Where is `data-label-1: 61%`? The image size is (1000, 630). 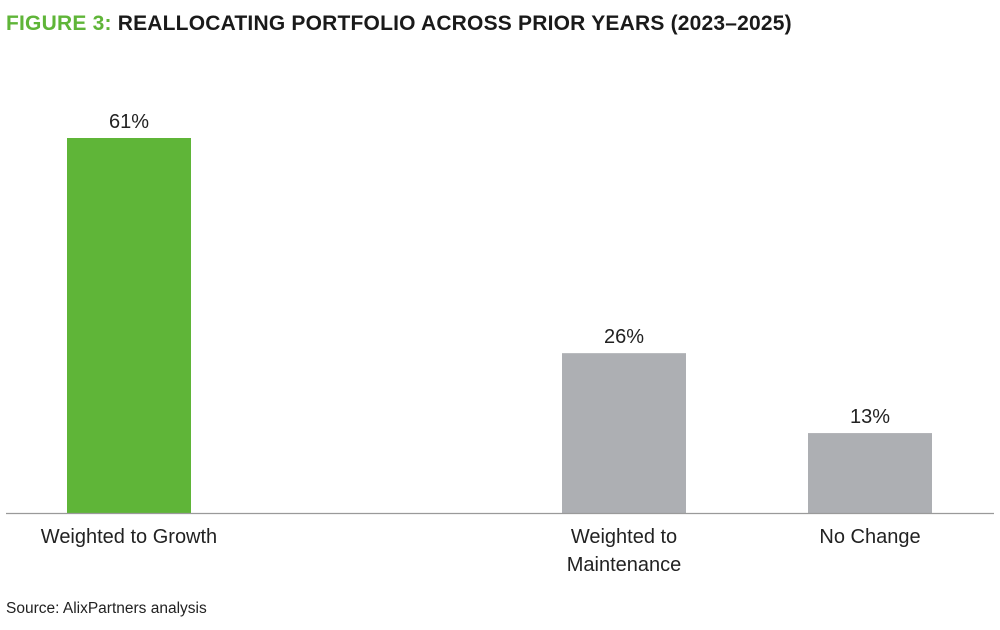
data-label-1: 61% is located at coordinates (129, 122).